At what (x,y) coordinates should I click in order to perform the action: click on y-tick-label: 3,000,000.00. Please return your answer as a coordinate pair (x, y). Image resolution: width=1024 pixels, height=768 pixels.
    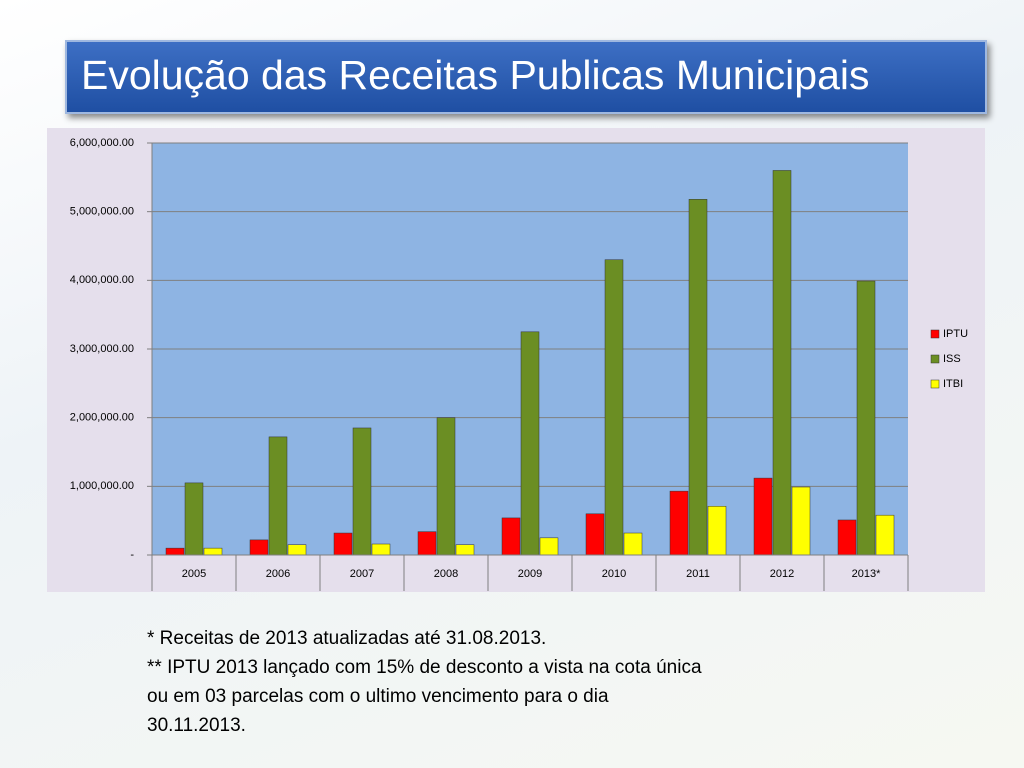
    Looking at the image, I should click on (102, 349).